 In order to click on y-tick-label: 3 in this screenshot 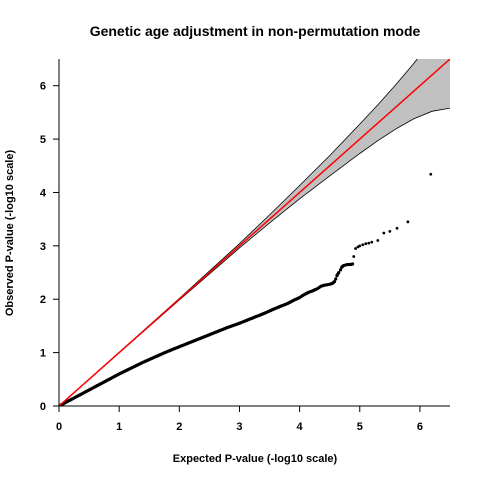, I will do `click(43, 247)`.